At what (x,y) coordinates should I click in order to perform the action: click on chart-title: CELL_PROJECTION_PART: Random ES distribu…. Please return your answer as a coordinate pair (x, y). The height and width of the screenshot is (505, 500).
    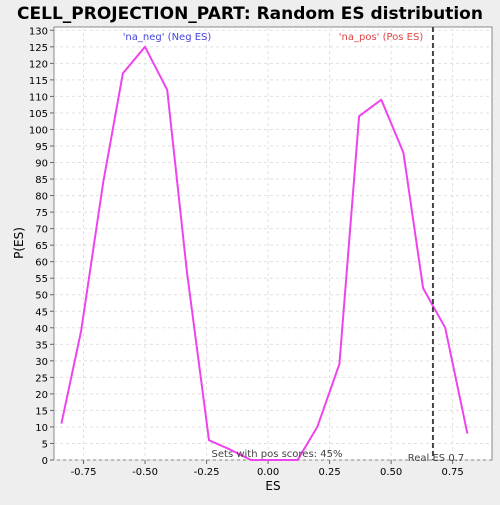
    Looking at the image, I should click on (250, 14).